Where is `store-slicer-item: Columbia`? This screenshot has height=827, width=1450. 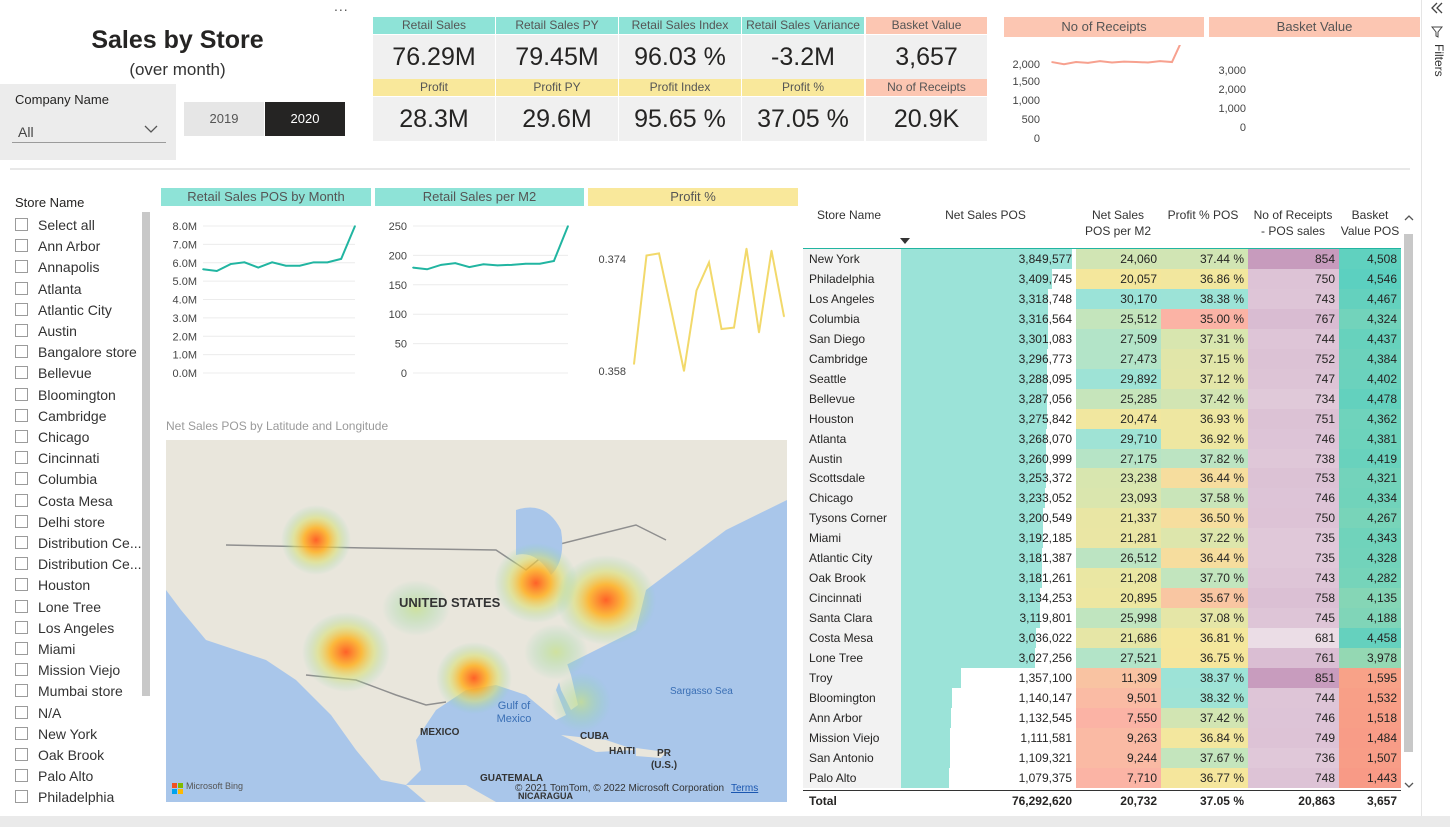 store-slicer-item: Columbia is located at coordinates (56, 481).